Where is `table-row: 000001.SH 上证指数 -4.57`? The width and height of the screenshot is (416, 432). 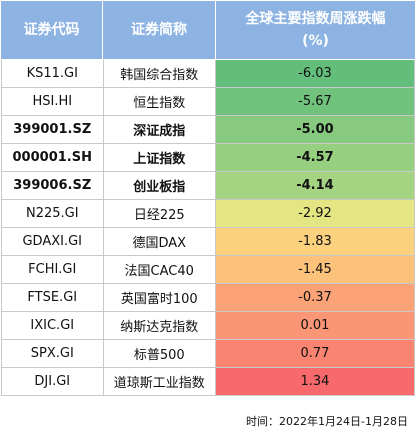 table-row: 000001.SH 上证指数 -4.57 is located at coordinates (208, 158).